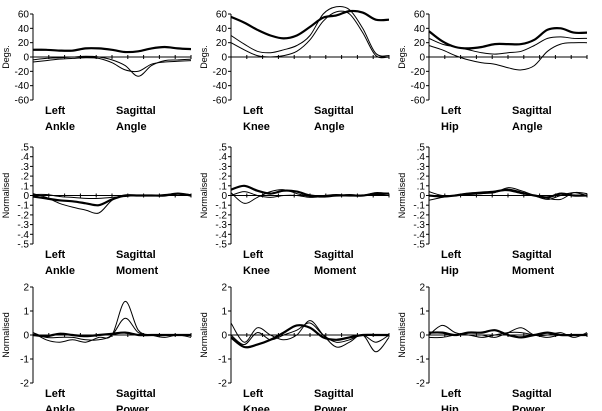 Image resolution: width=602 pixels, height=411 pixels. I want to click on y-tick-label: 20, so click(420, 43).